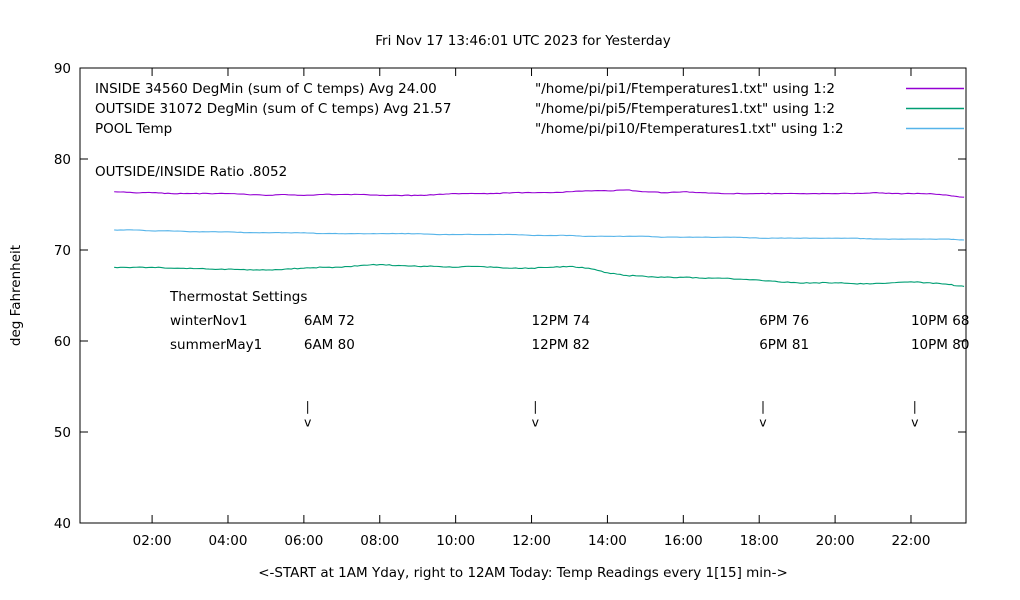  I want to click on thermostat-cell: 12PM 74, so click(561, 321).